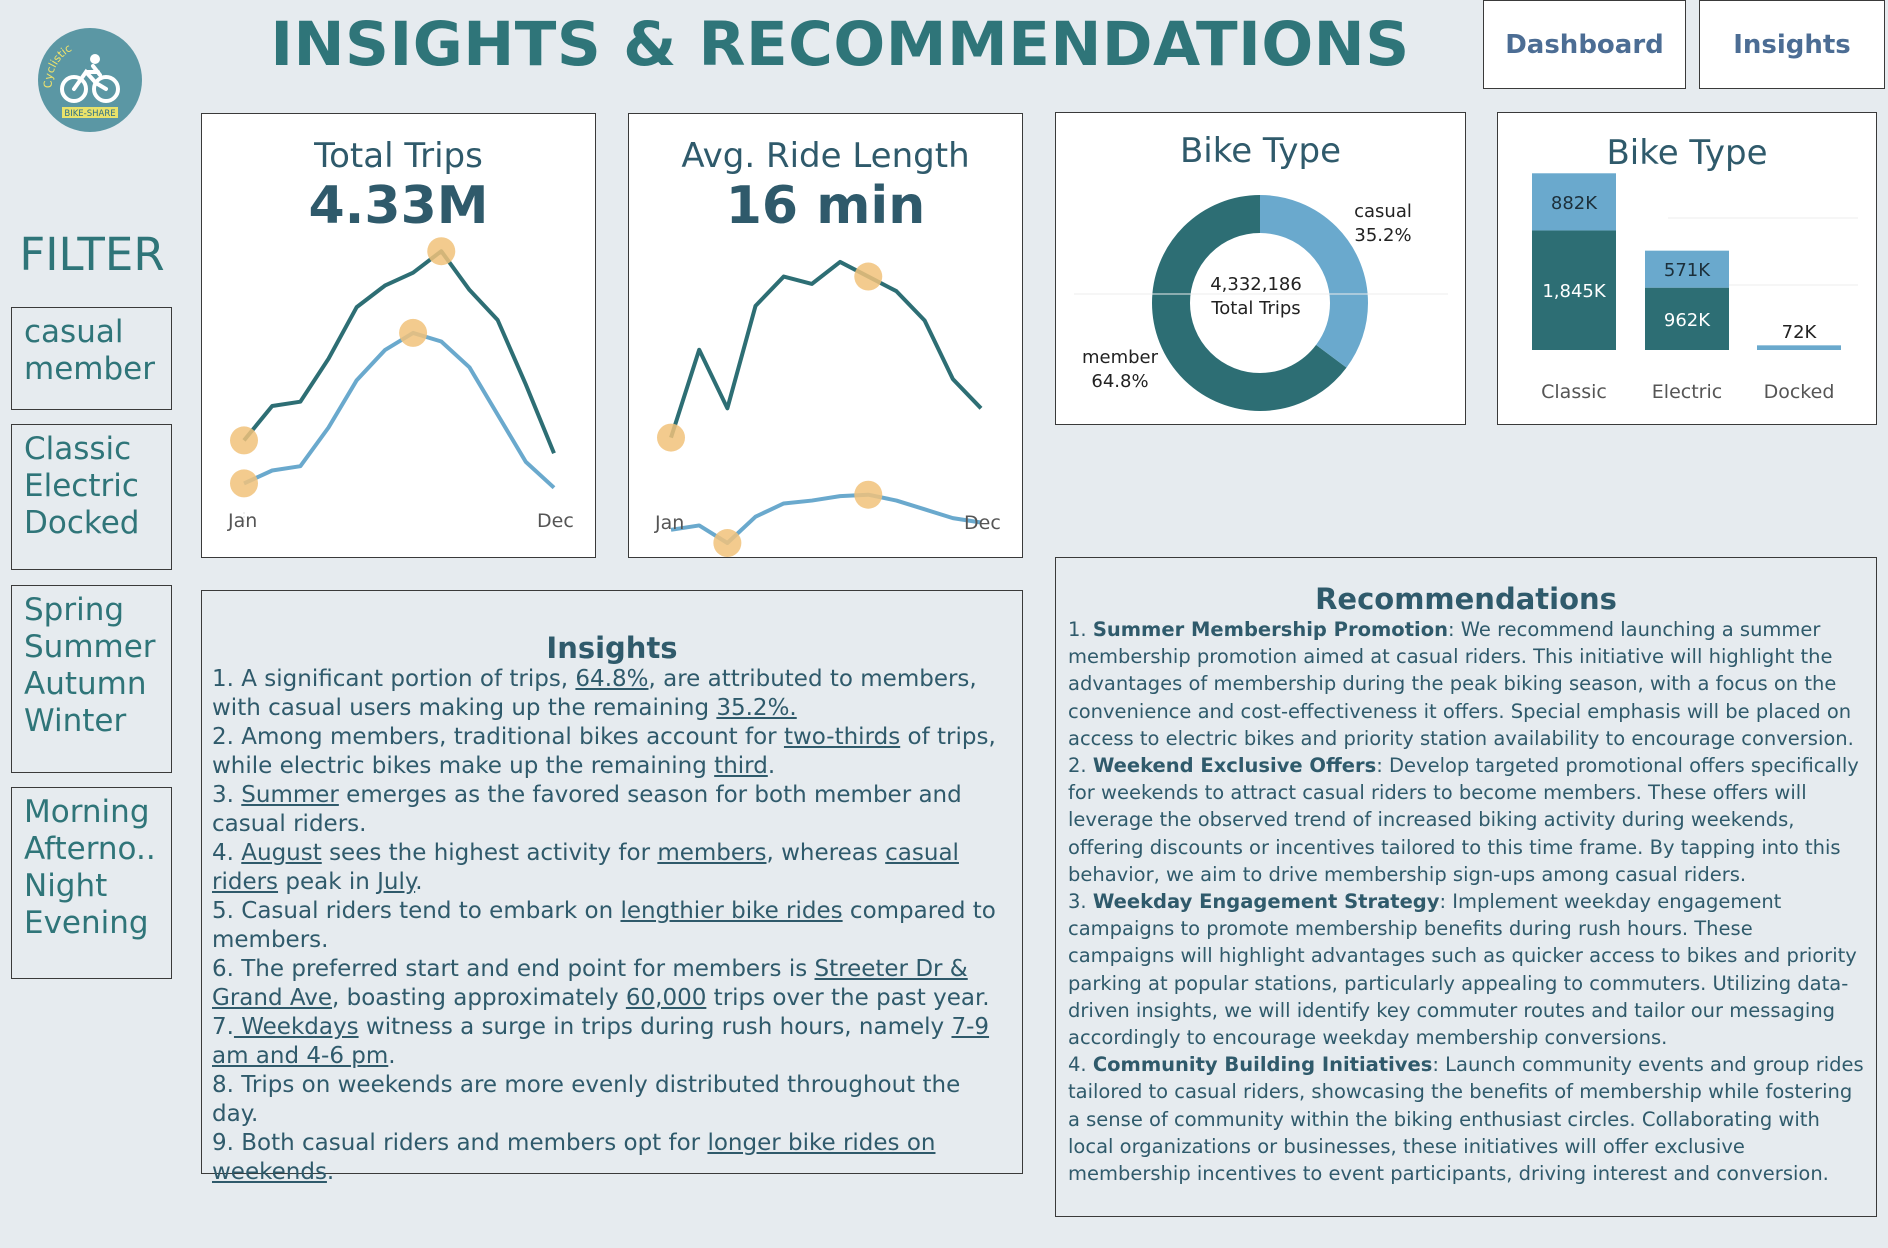  Describe the element at coordinates (756, 708) in the screenshot. I see `highlighted-text: 35.2%.` at that location.